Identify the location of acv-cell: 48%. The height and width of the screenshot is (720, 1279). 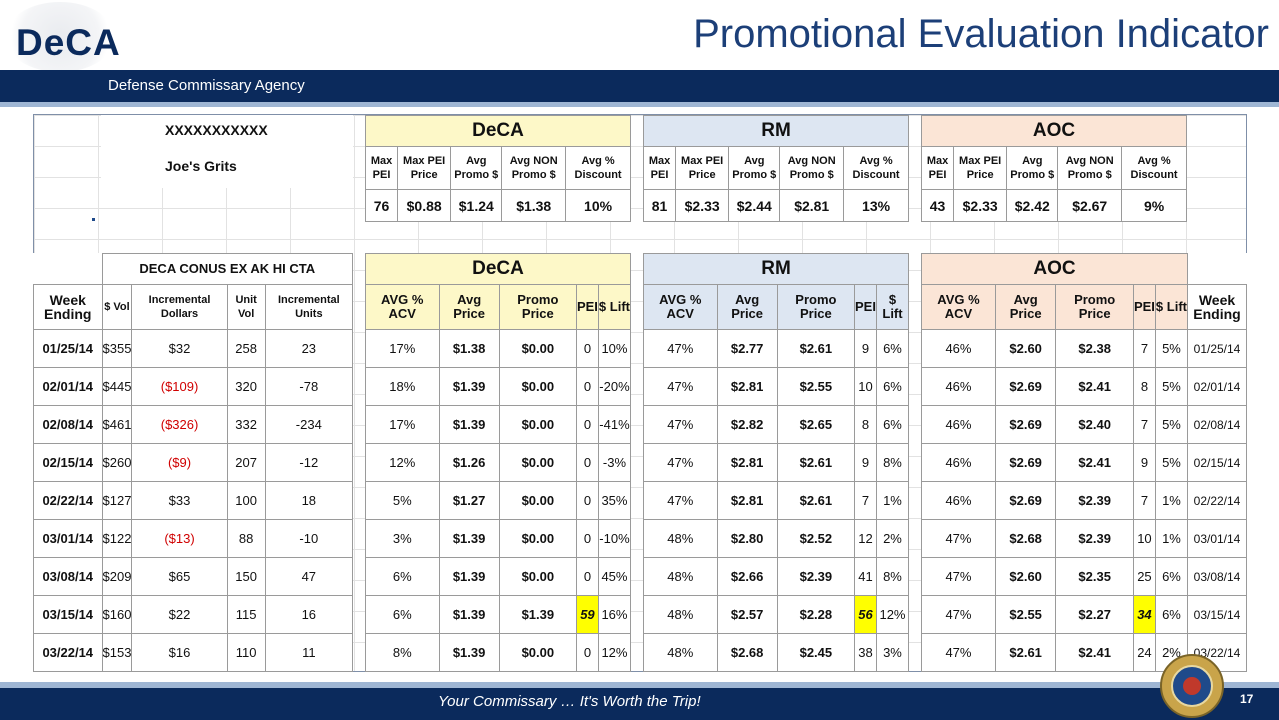
(680, 576).